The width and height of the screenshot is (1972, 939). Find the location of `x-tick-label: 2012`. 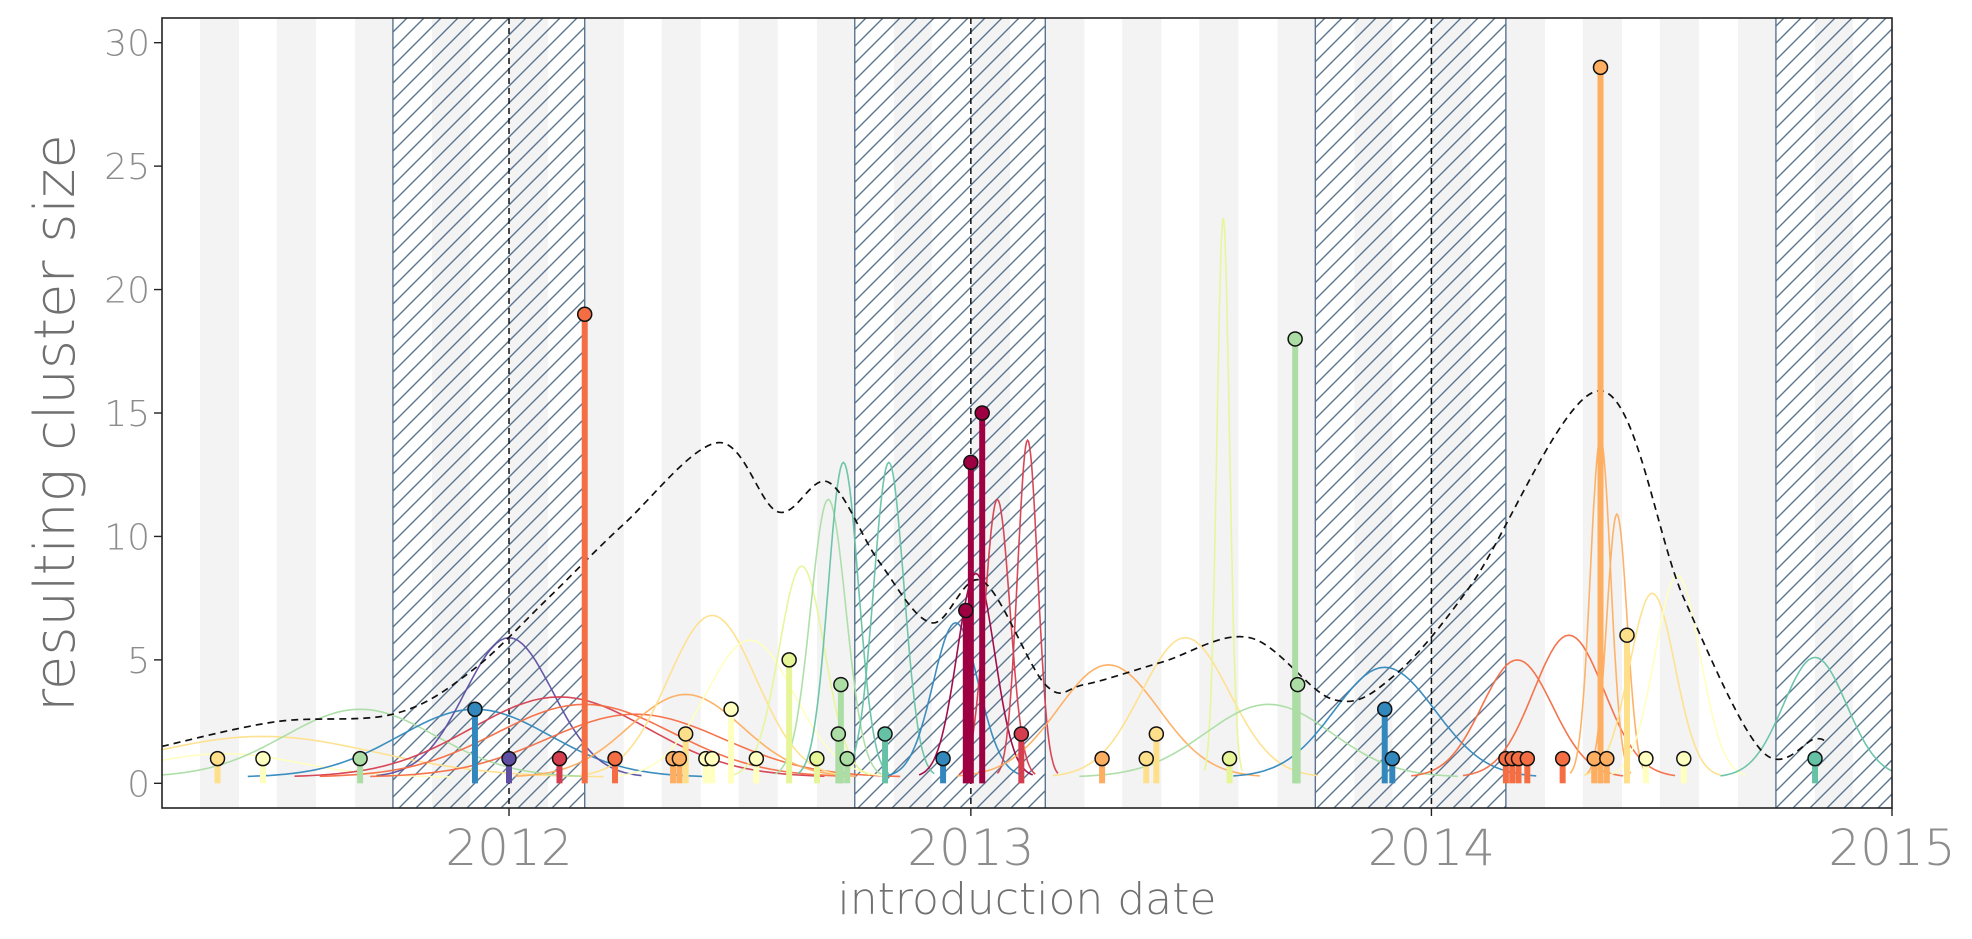

x-tick-label: 2012 is located at coordinates (508, 848).